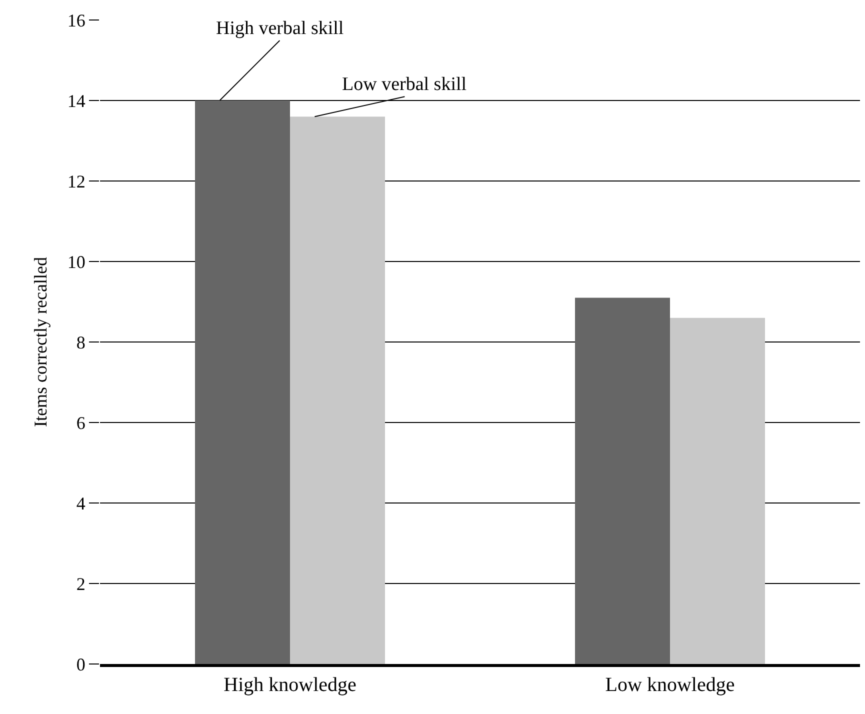 This screenshot has height=714, width=865. Describe the element at coordinates (81, 503) in the screenshot. I see `y-tick-label: 4` at that location.